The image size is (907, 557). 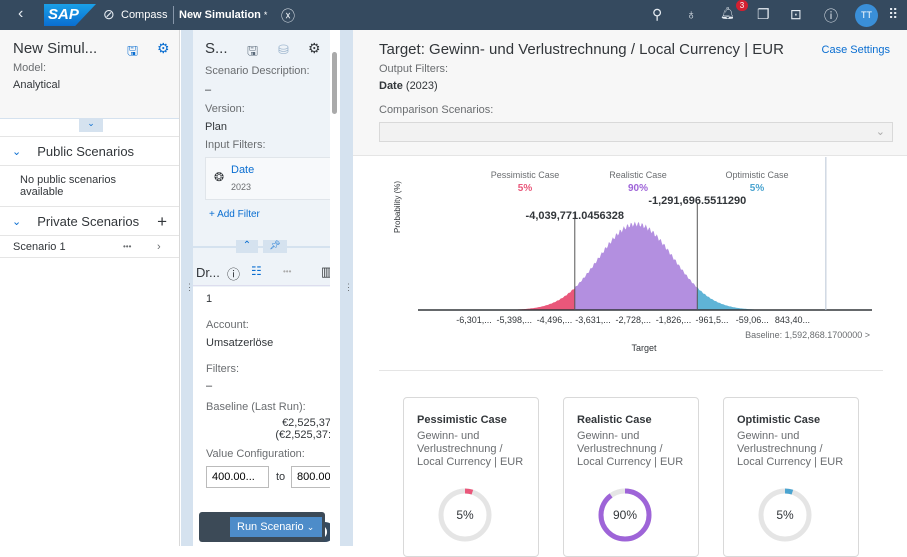 I want to click on scenario-name: Scenario 1, so click(x=39, y=246).